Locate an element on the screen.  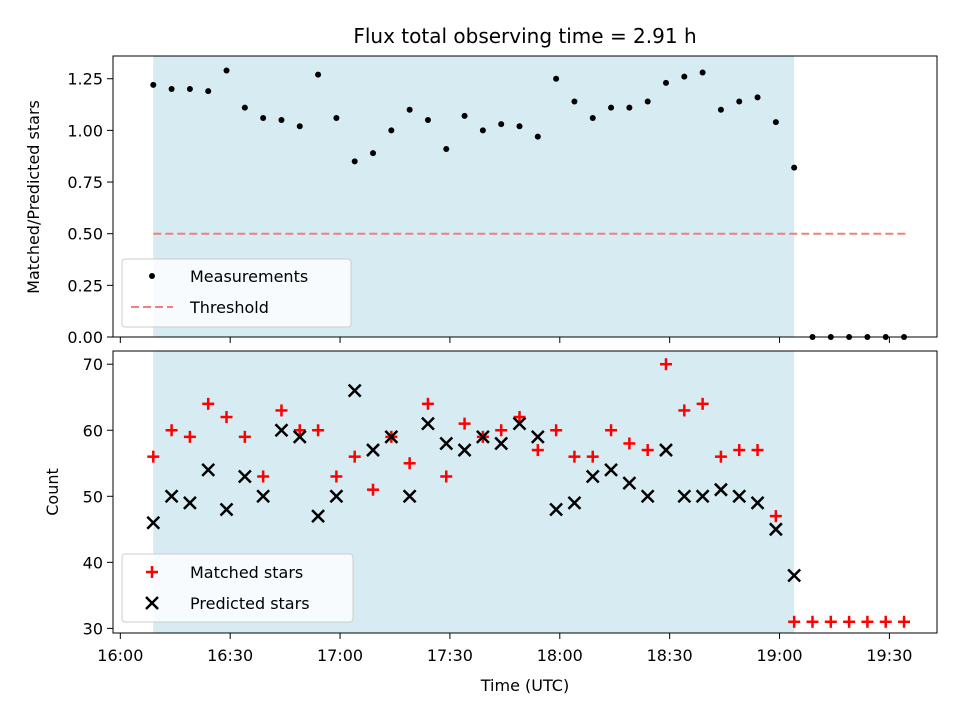
y-tick-label: 40 is located at coordinates (93, 562).